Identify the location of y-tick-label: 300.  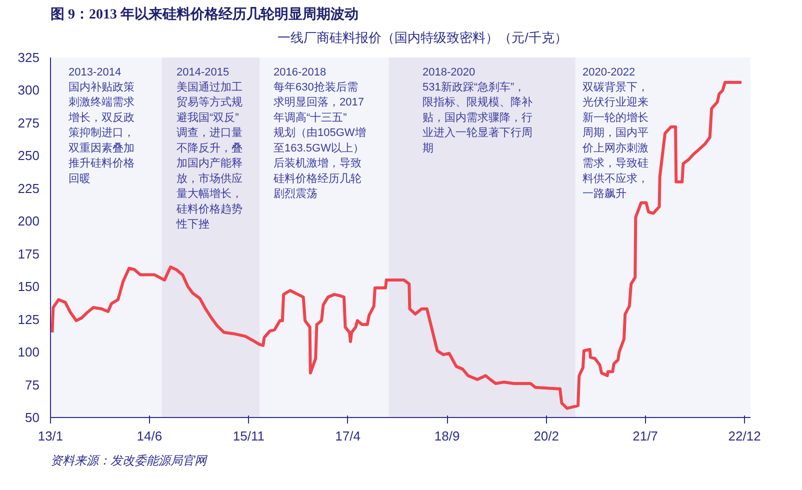
(29, 90).